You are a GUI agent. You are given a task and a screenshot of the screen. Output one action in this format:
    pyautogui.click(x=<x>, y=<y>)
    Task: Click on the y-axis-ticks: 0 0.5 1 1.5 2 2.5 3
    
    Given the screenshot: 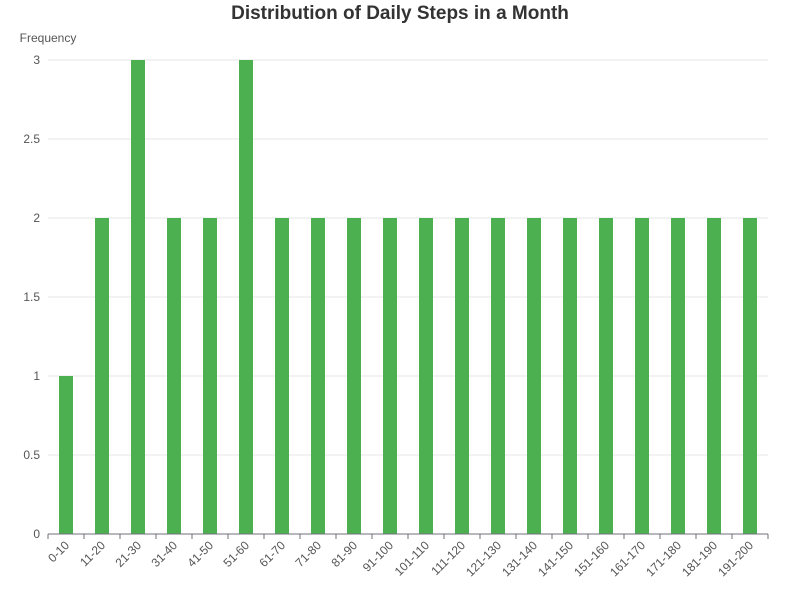 What is the action you would take?
    pyautogui.click(x=31, y=297)
    